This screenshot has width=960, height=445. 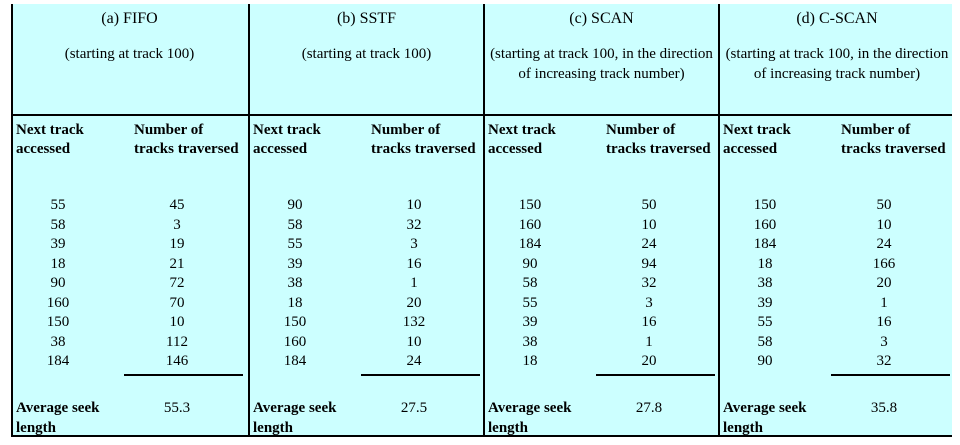 What do you see at coordinates (177, 361) in the screenshot?
I see `tracks-traversed-cell: 146` at bounding box center [177, 361].